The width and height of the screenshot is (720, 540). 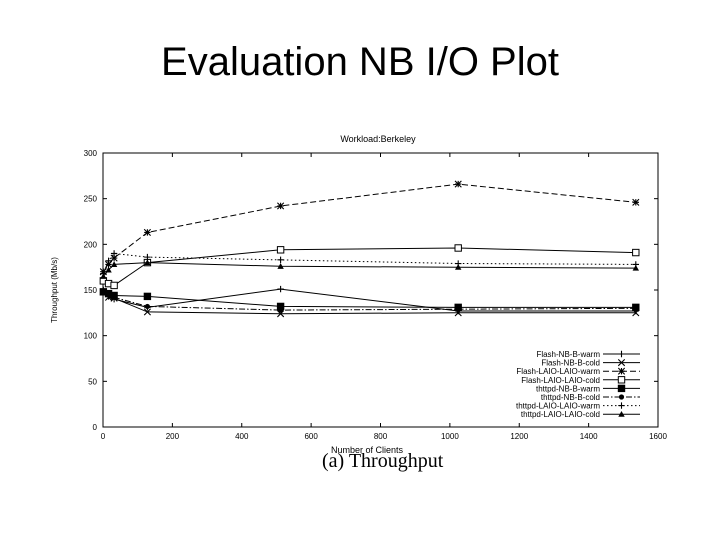 I want to click on chart-title: Workload:Berkeley, so click(x=378, y=139).